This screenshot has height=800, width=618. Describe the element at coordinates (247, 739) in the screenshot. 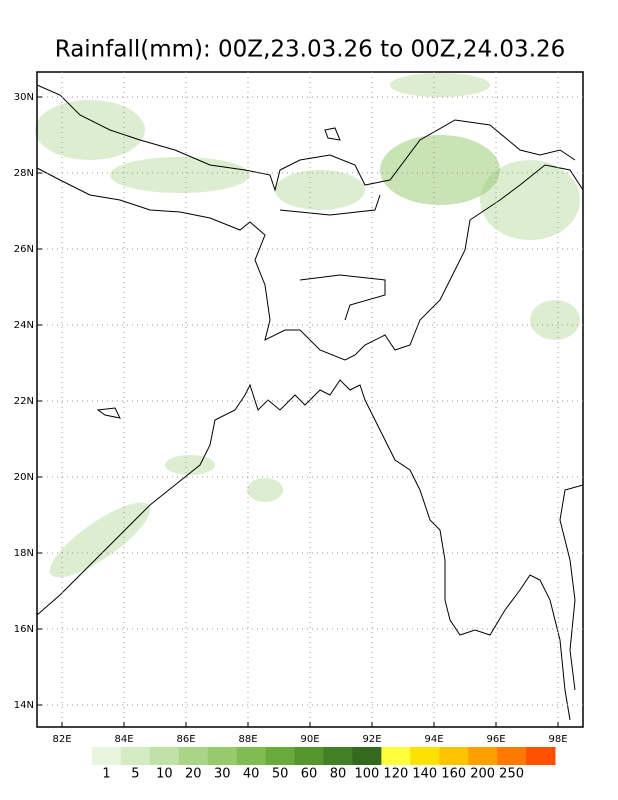

I see `lon-tick-label: 88E` at that location.